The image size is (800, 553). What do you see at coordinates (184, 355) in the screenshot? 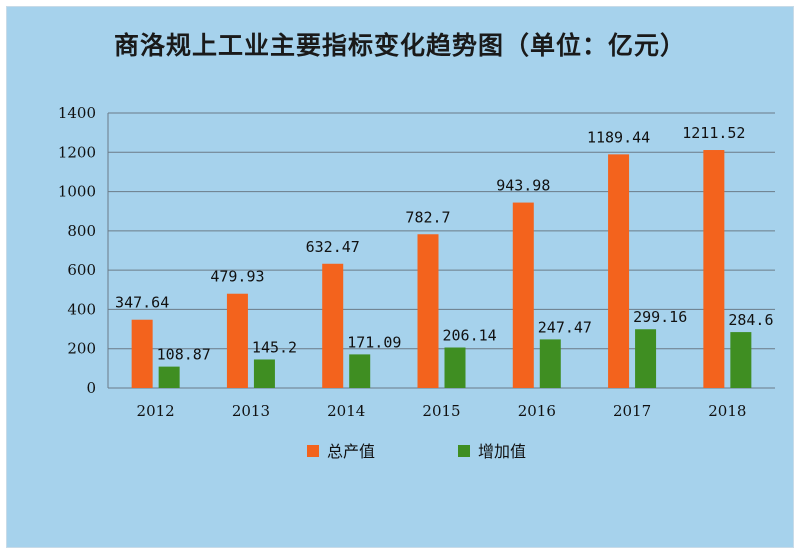
I see `data-label-value-added: 108.87` at bounding box center [184, 355].